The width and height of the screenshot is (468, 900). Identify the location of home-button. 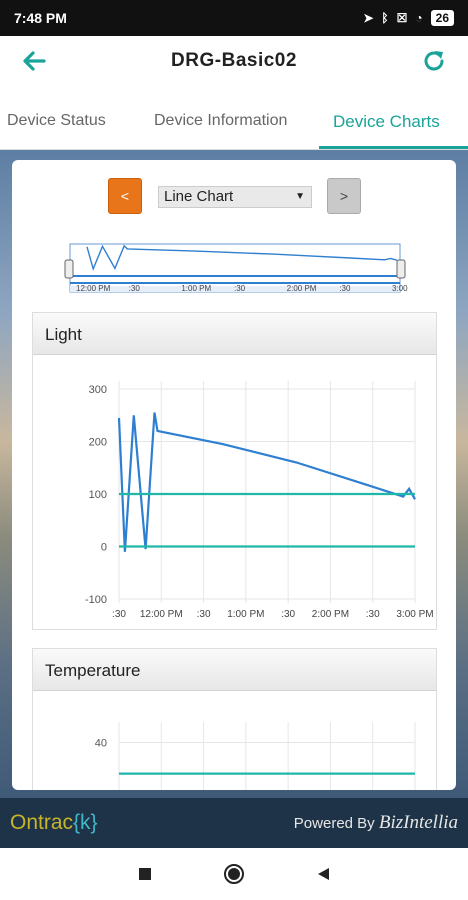
(234, 874).